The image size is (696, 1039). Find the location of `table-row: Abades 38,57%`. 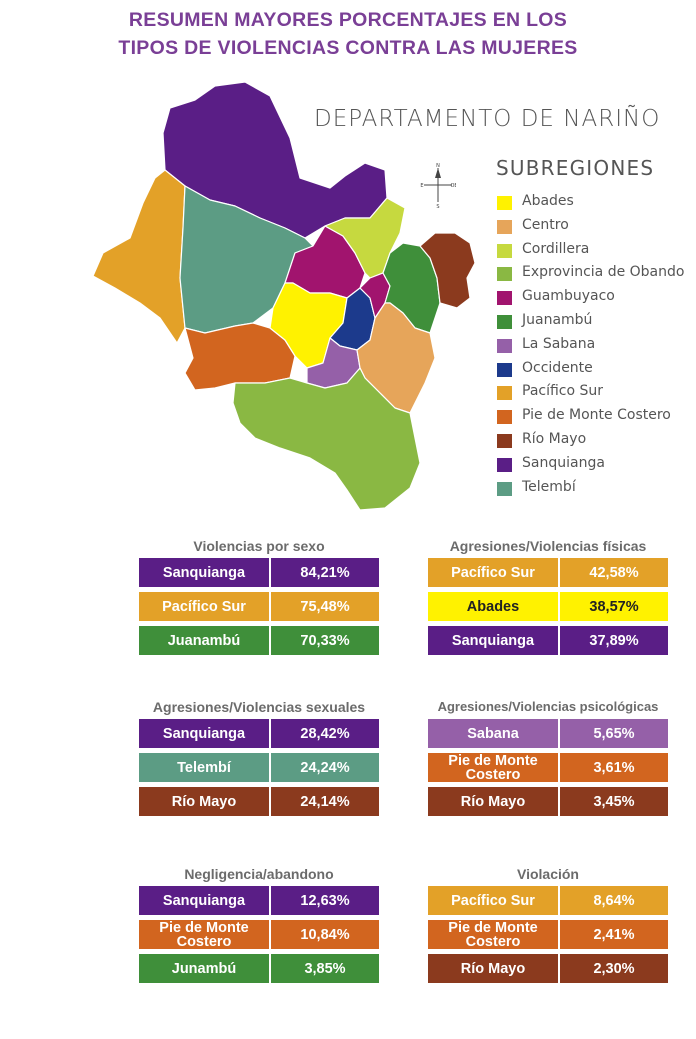

table-row: Abades 38,57% is located at coordinates (548, 606).